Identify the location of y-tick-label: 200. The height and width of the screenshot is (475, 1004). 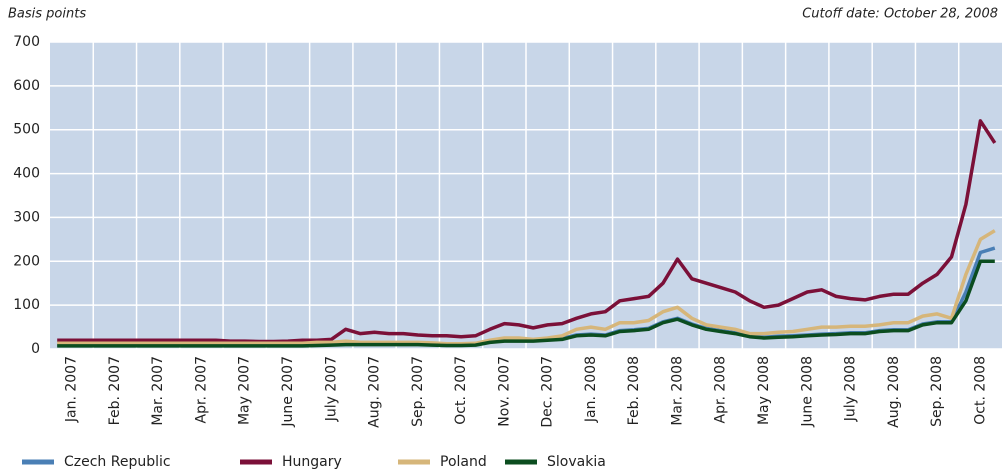
(26, 261).